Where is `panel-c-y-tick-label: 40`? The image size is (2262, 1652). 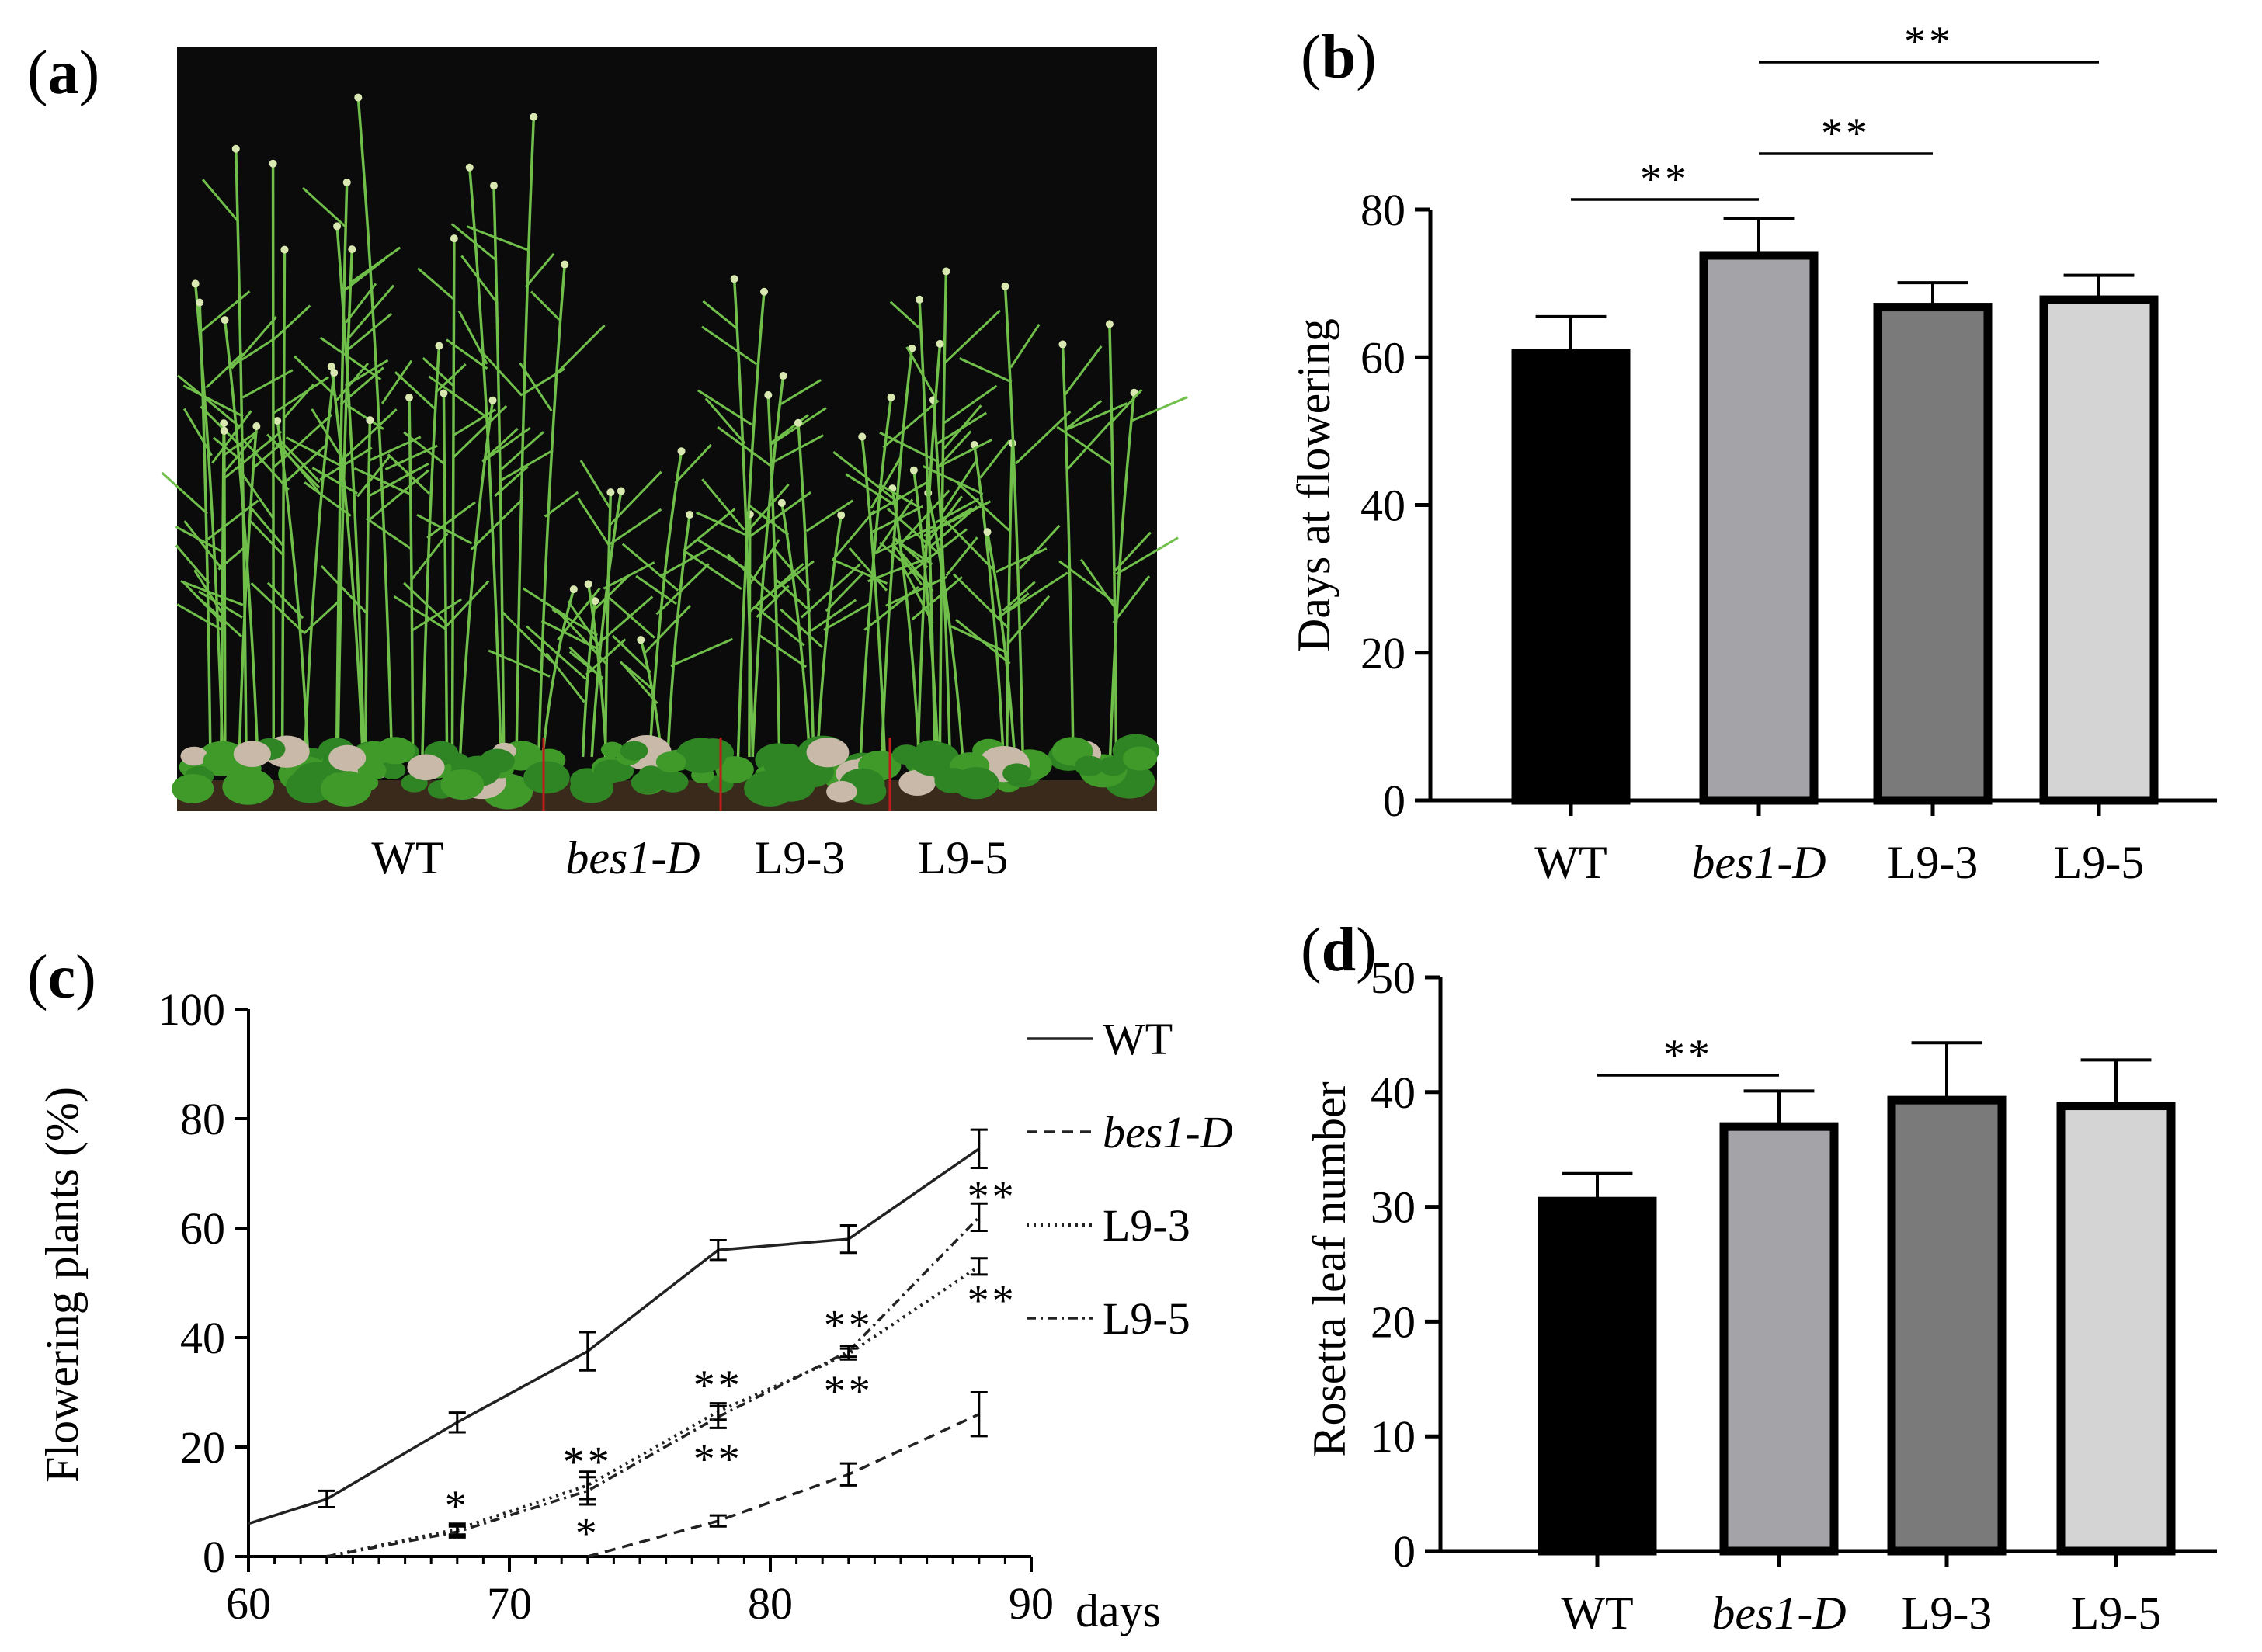
panel-c-y-tick-label: 40 is located at coordinates (202, 1338).